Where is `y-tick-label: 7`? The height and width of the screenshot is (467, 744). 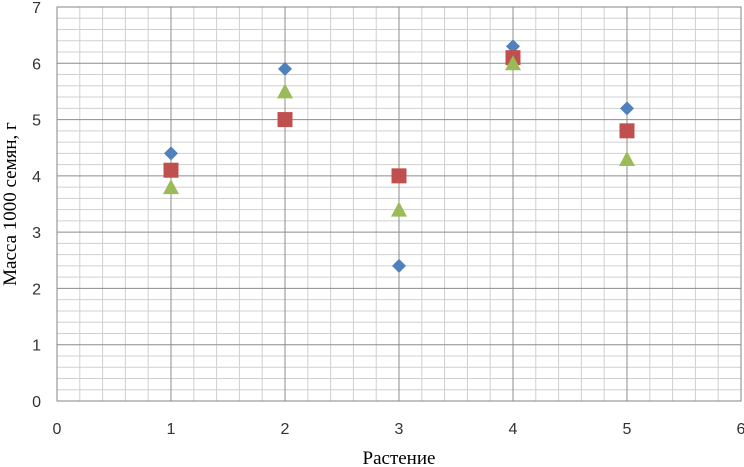 y-tick-label: 7 is located at coordinates (36, 8).